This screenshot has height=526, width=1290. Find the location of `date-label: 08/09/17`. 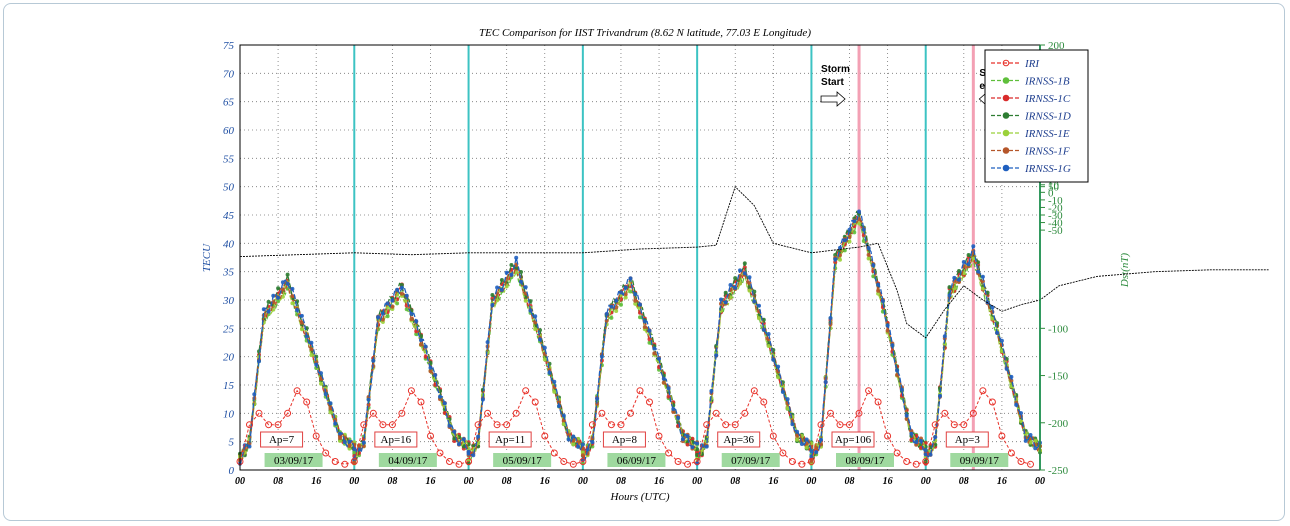

date-label: 08/09/17 is located at coordinates (865, 461).